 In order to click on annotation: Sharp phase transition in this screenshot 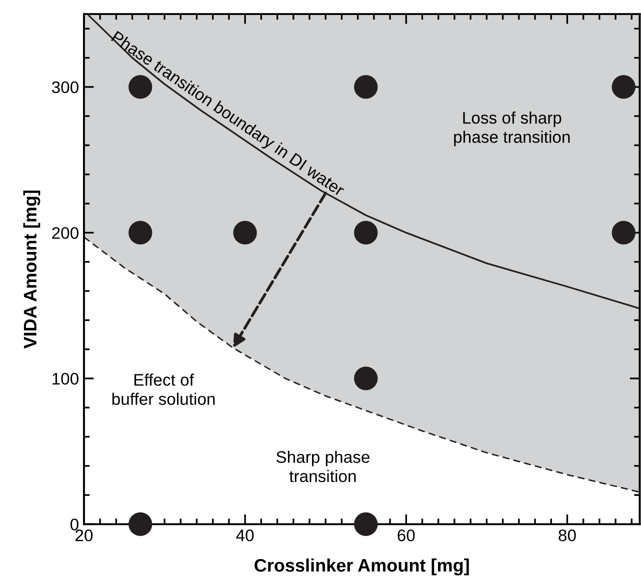, I will do `click(323, 466)`.